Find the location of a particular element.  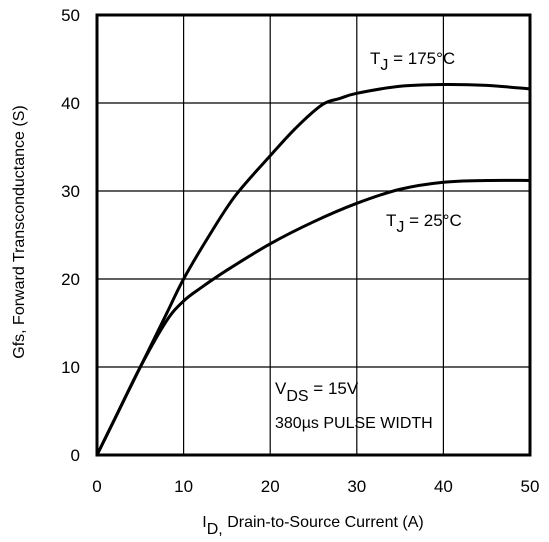

y-tick-label: 10 is located at coordinates (70, 367).